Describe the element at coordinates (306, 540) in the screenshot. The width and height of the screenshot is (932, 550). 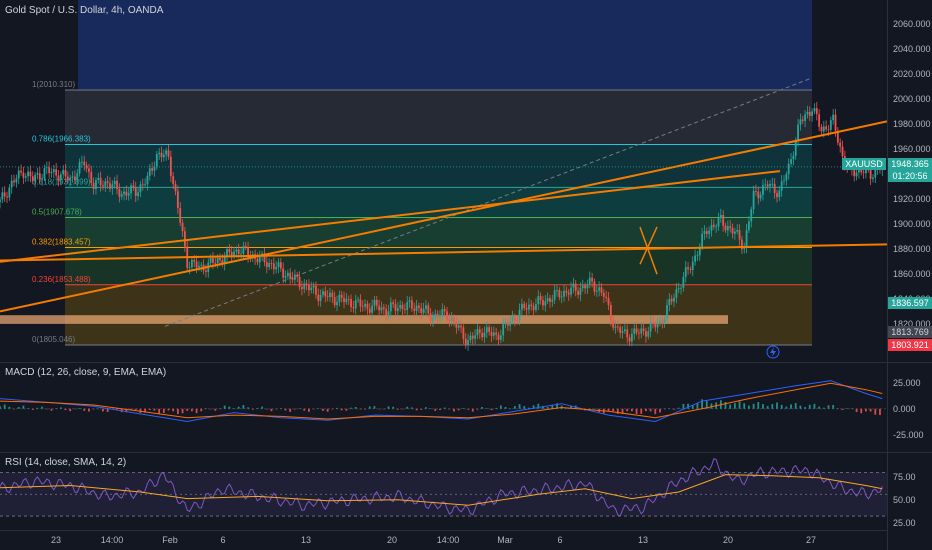
I see `time-label: 13` at that location.